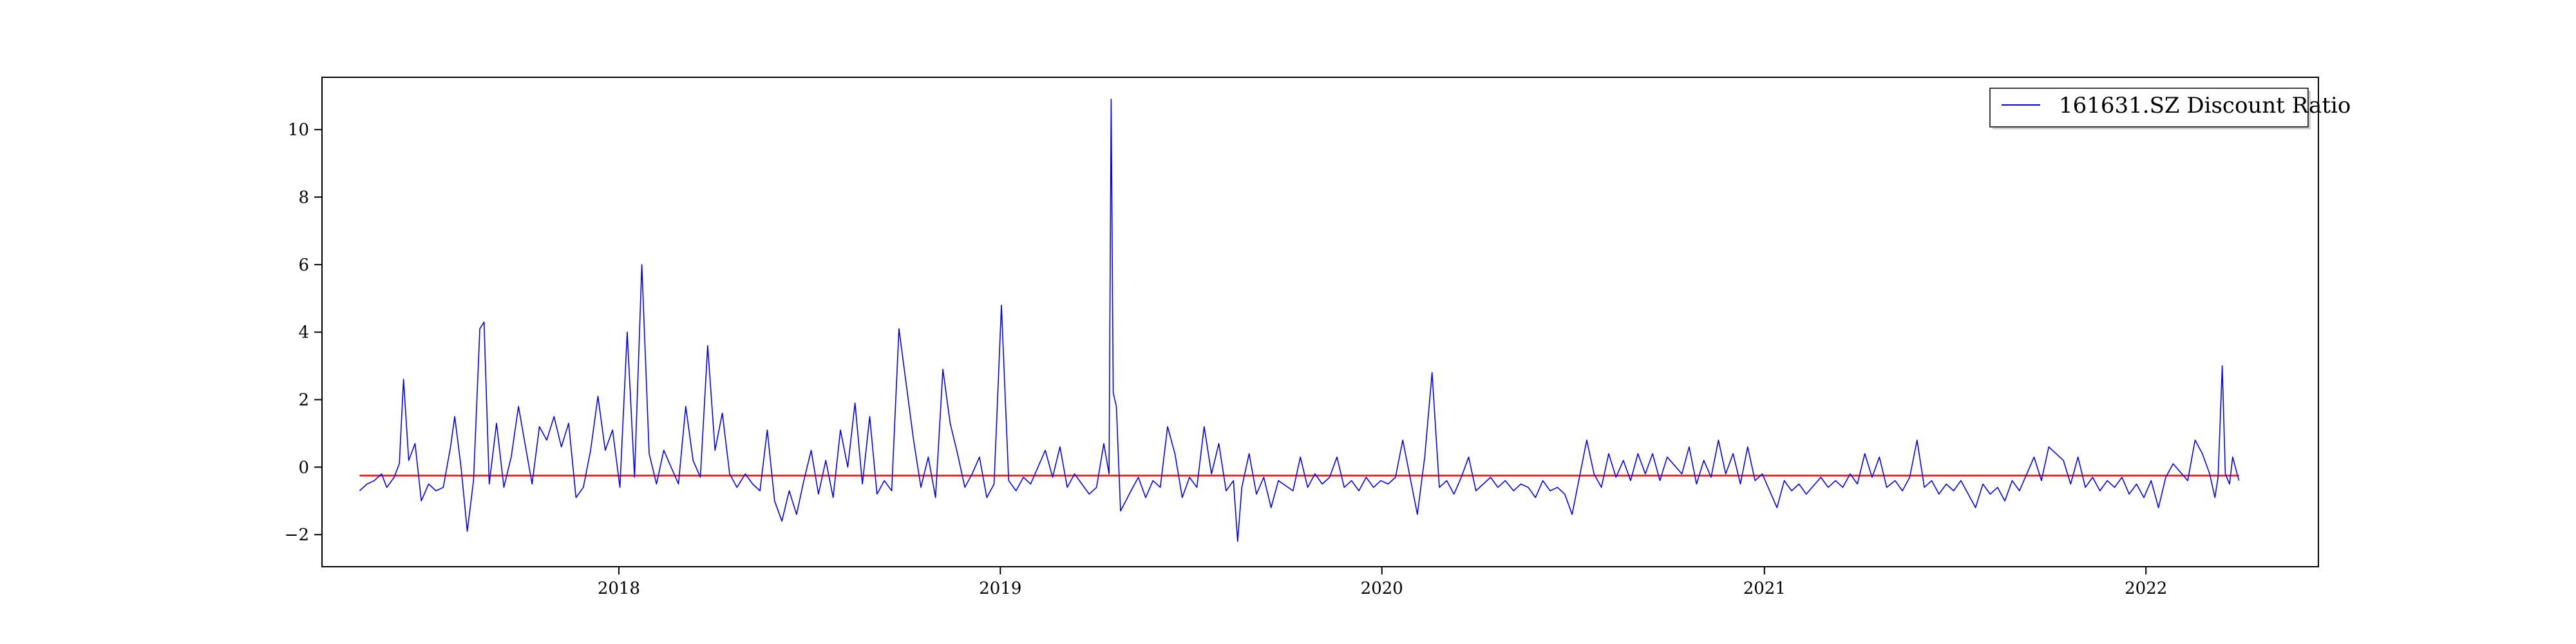  I want to click on x-axis: 2018 2019 2020 2021 2022, so click(1382, 582).